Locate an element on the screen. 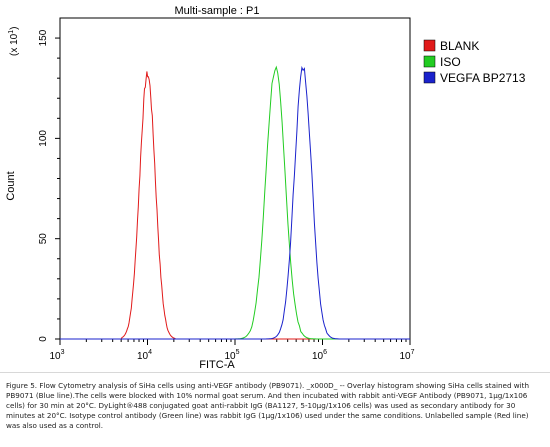 Image resolution: width=550 pixels, height=447 pixels. x-tick-label: 10⁵ is located at coordinates (231, 355).